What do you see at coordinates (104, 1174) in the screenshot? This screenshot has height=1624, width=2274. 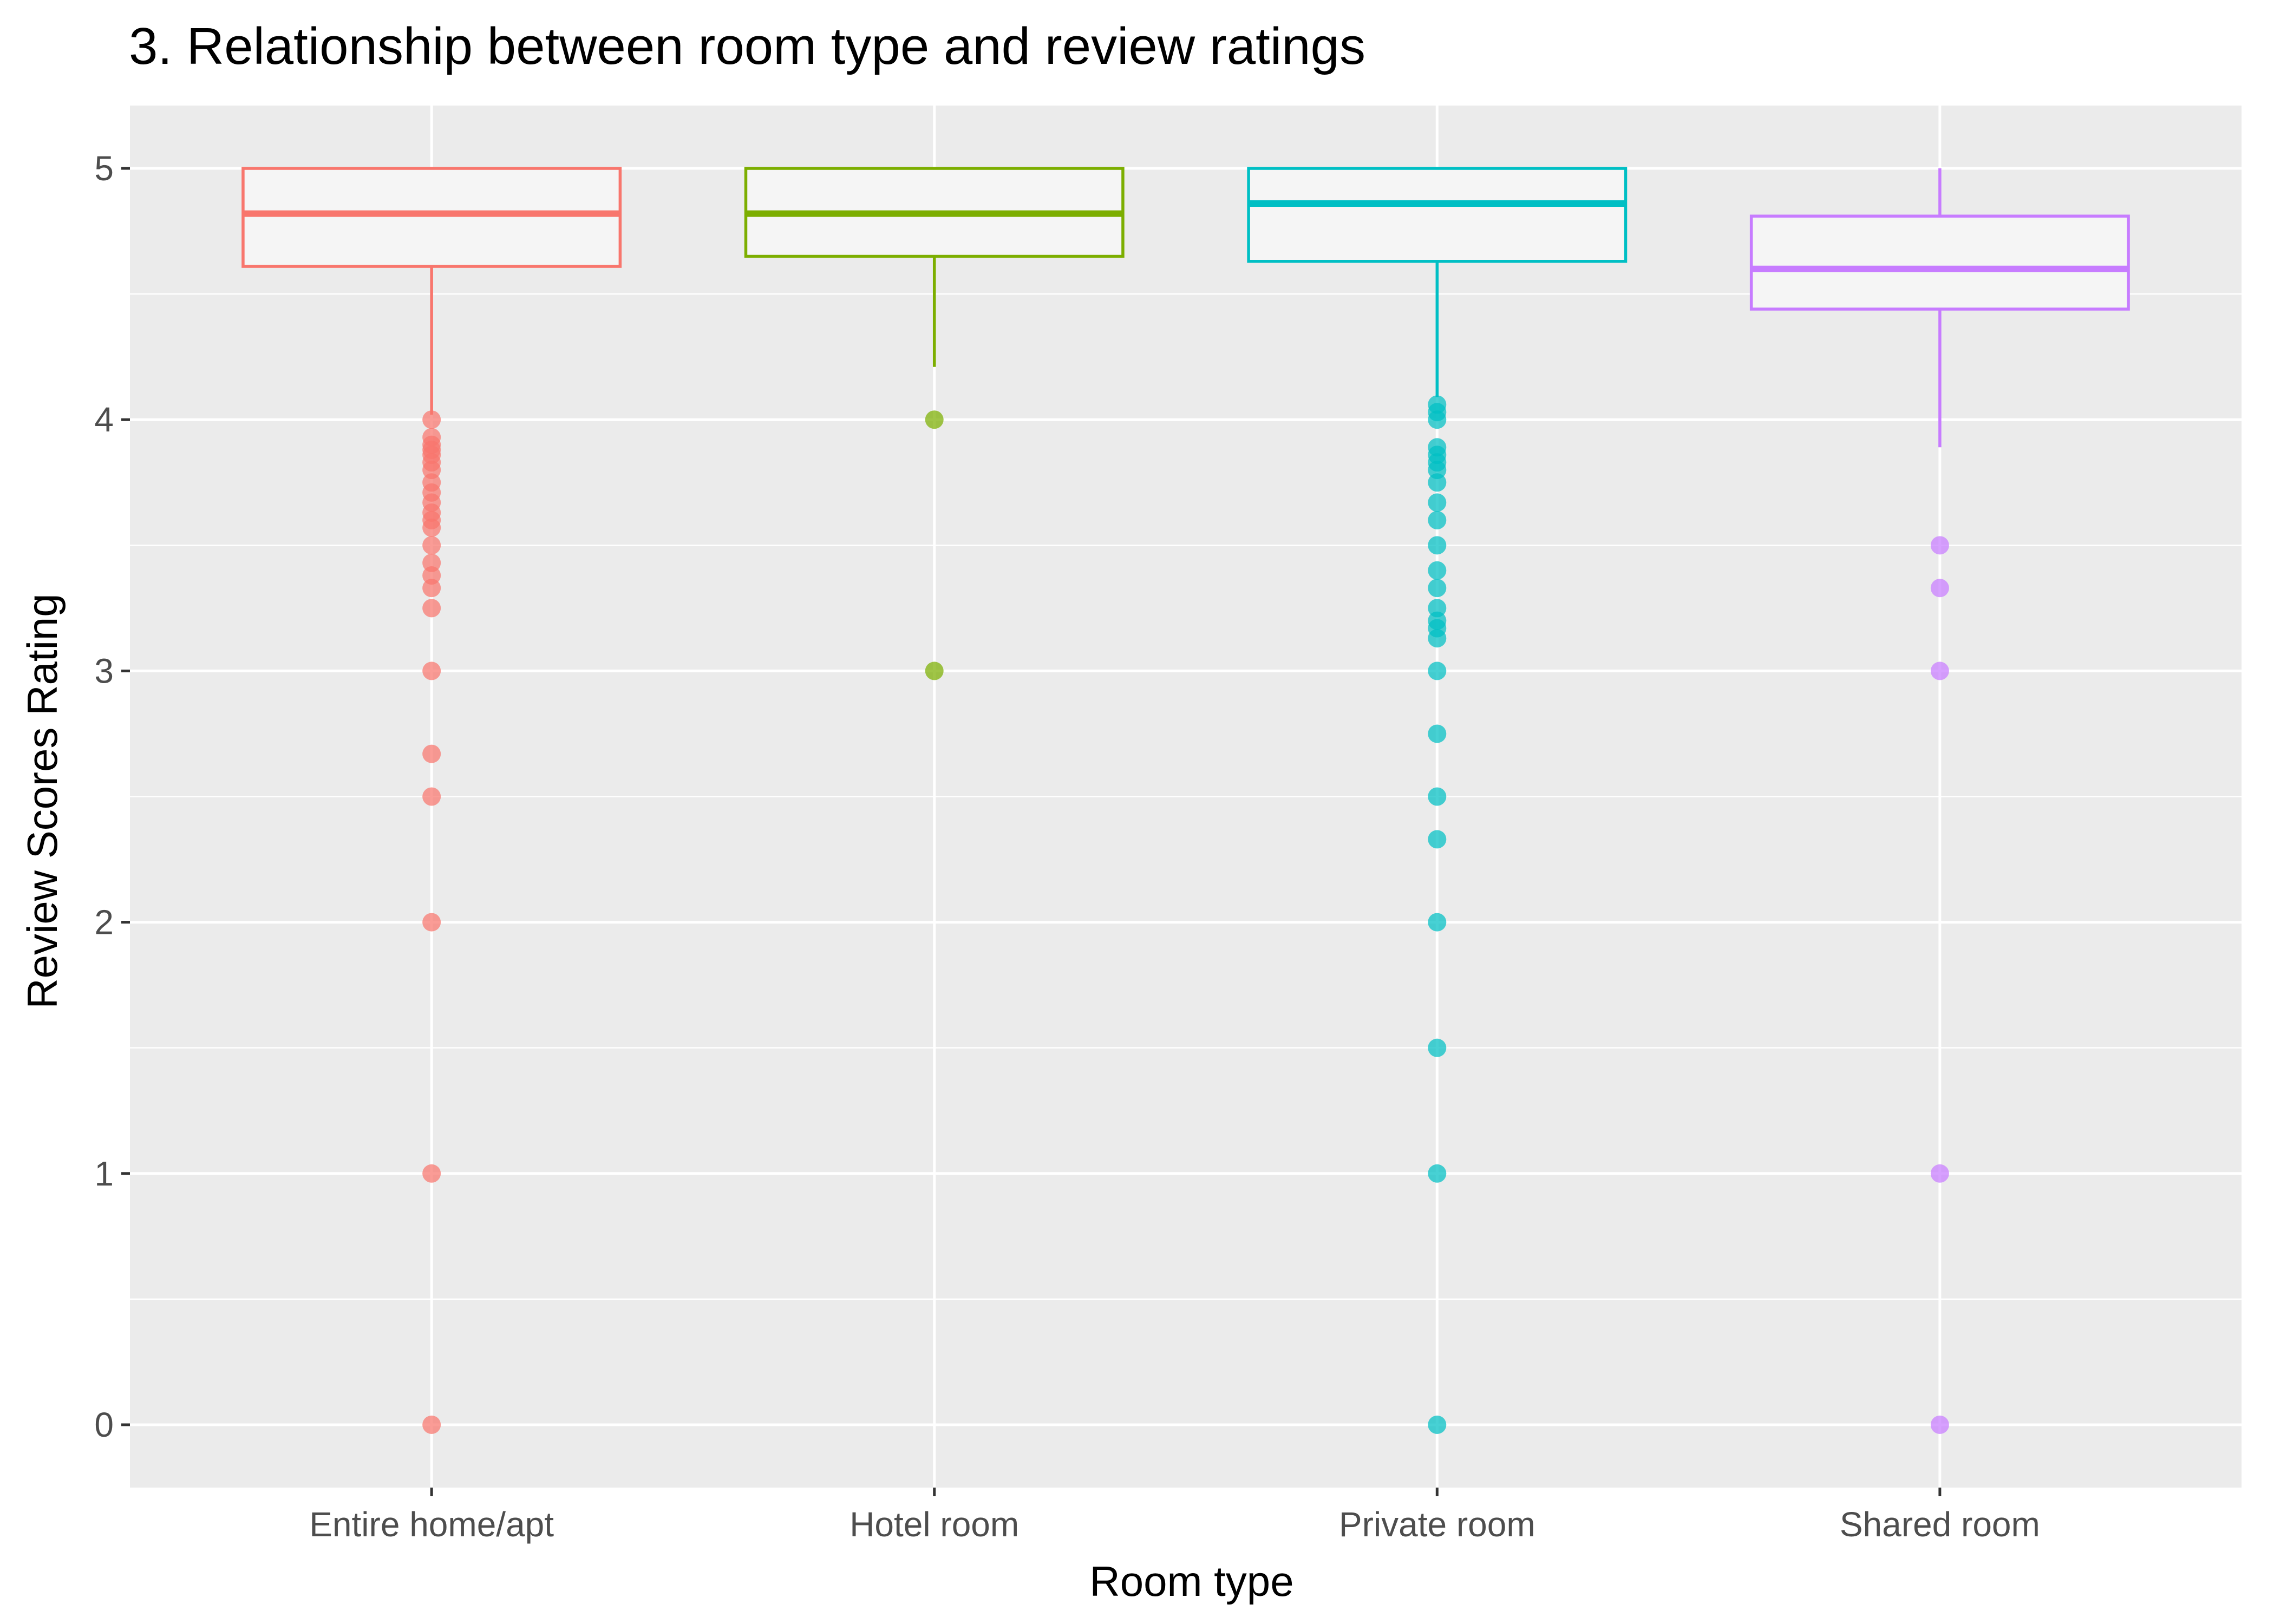 I see `y-tick-label: 1` at bounding box center [104, 1174].